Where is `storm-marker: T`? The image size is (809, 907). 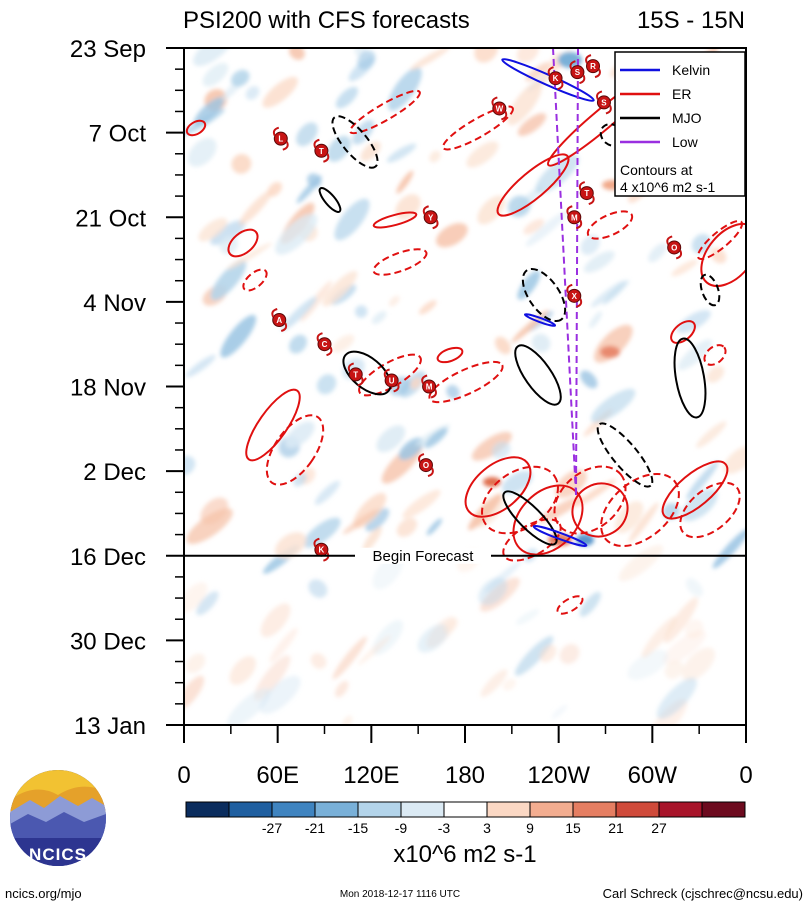 storm-marker: T is located at coordinates (586, 193).